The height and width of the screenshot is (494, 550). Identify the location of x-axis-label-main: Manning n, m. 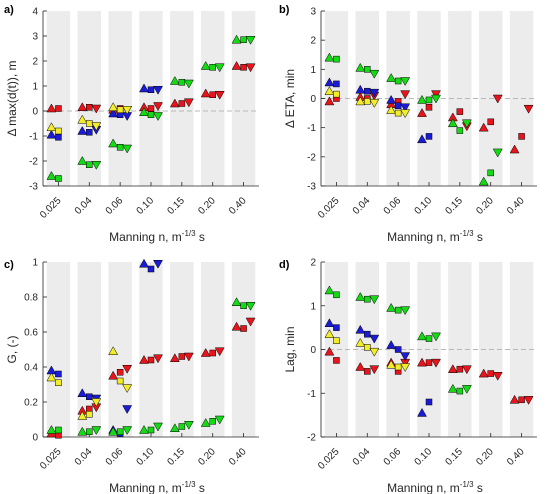
(145, 237).